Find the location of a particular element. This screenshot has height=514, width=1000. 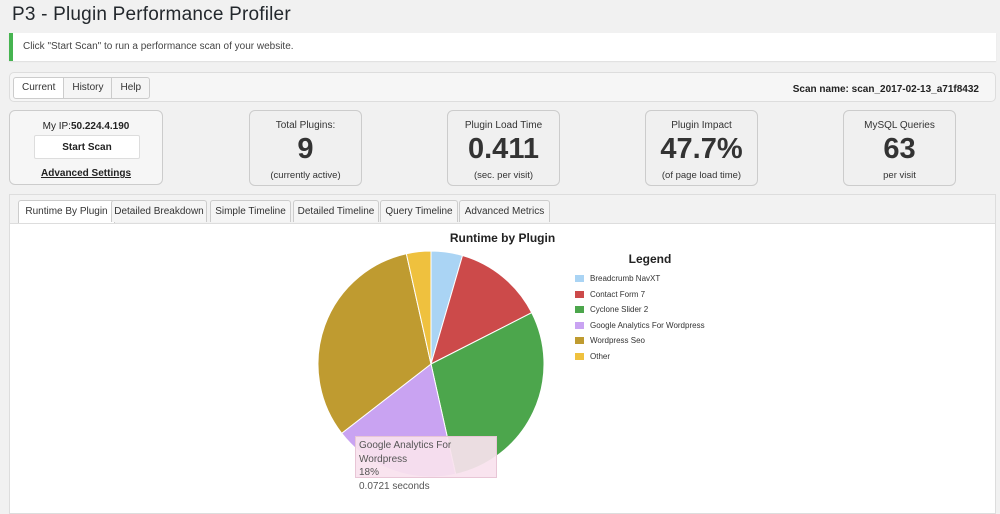

stat-plugin-load-time: Plugin Load Time 0.411 (sec. per visit) is located at coordinates (503, 148).